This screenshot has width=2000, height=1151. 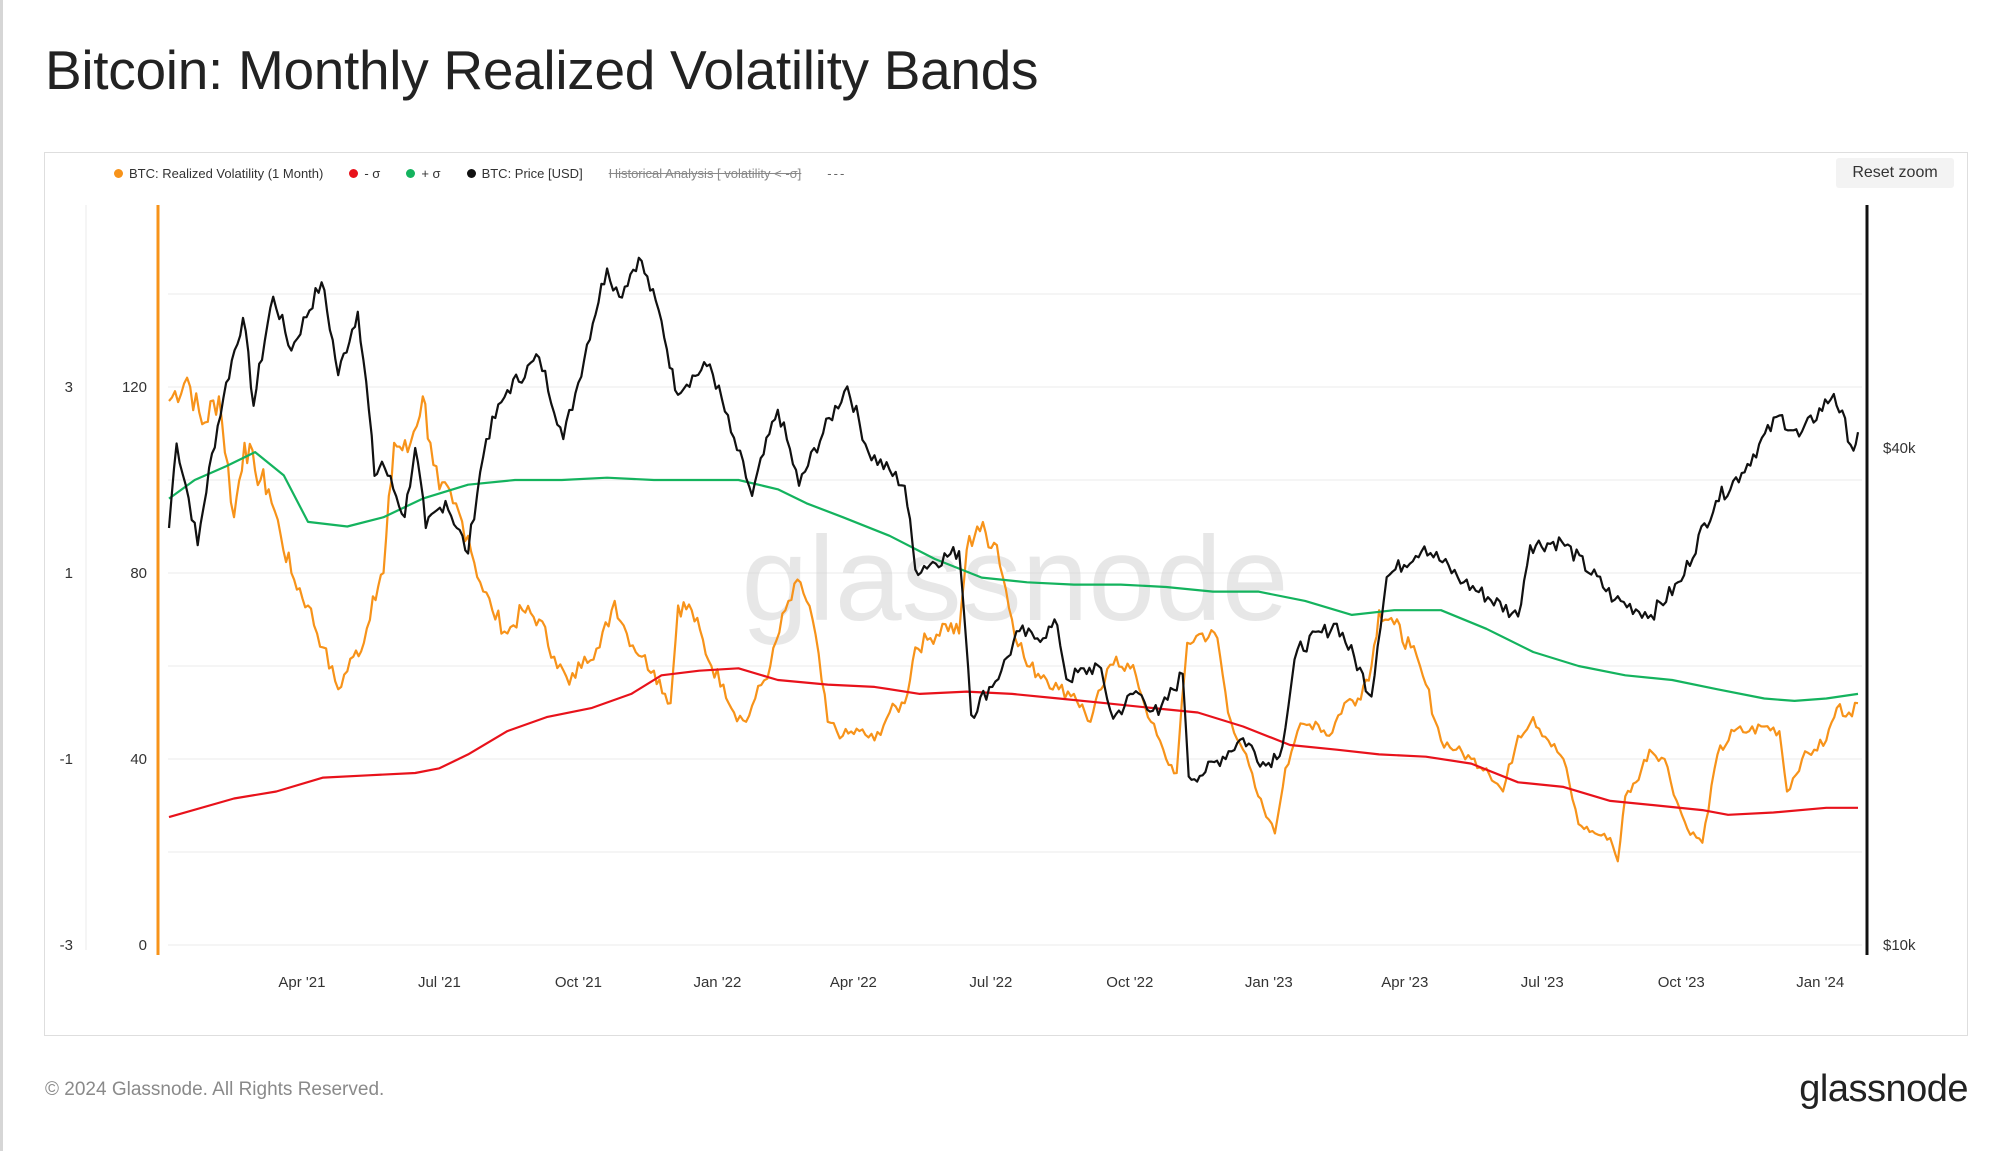 I want to click on y-left-tick-label: 0, so click(x=143, y=945).